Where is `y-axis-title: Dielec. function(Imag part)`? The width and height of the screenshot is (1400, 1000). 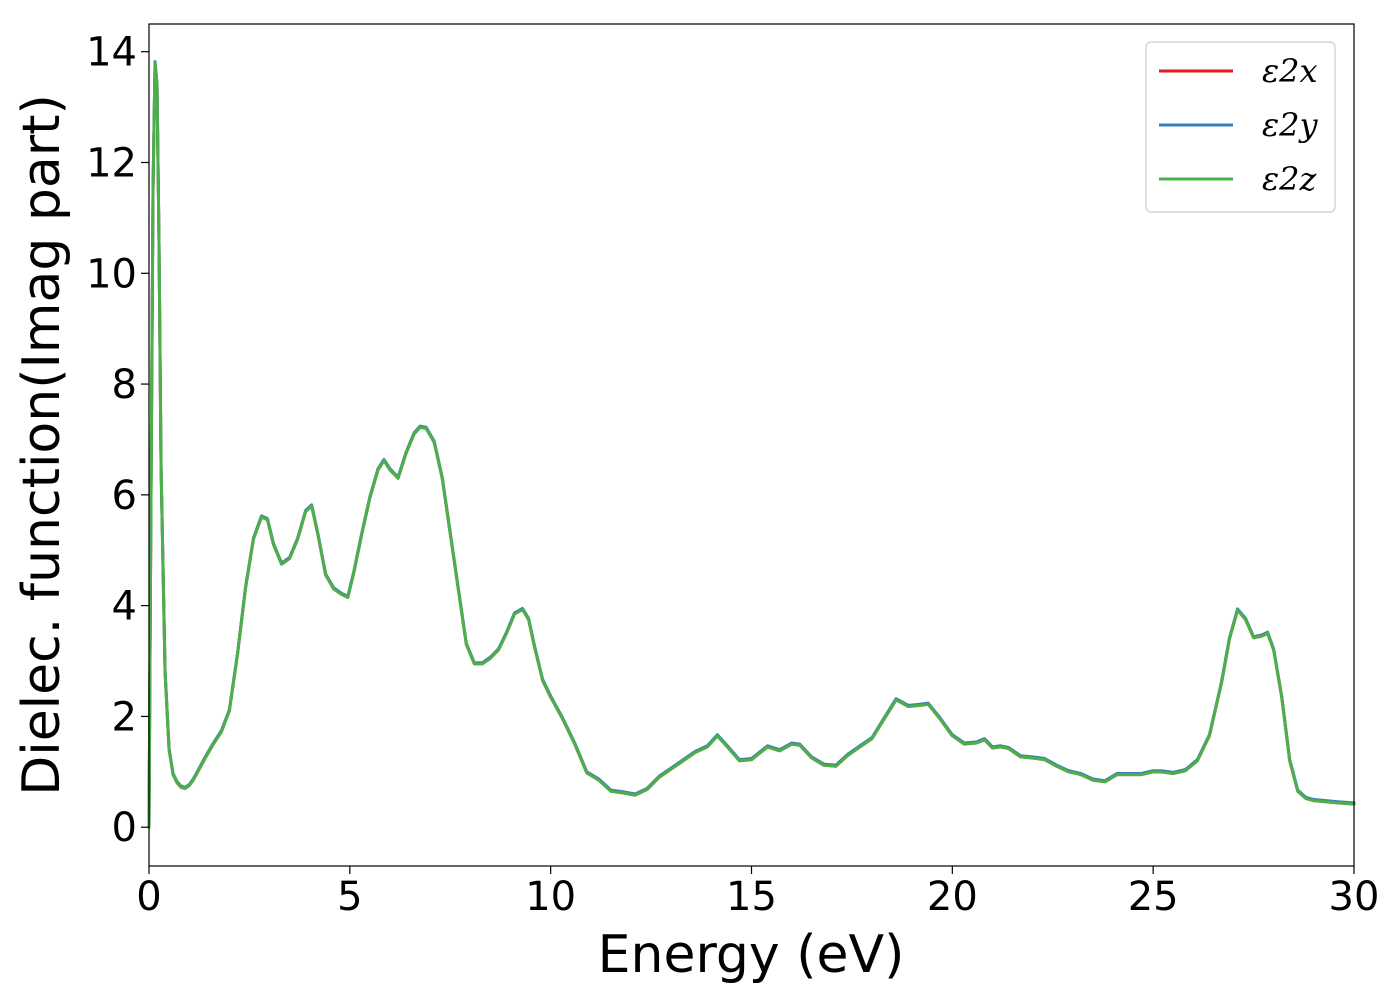 y-axis-title: Dielec. function(Imag part) is located at coordinates (42, 445).